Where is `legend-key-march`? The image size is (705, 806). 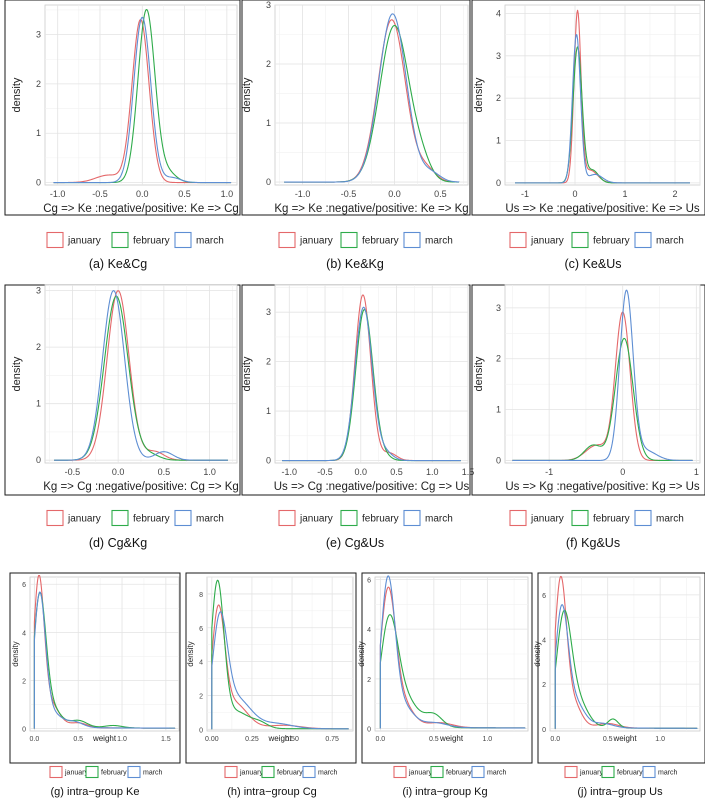 legend-key-march is located at coordinates (412, 240).